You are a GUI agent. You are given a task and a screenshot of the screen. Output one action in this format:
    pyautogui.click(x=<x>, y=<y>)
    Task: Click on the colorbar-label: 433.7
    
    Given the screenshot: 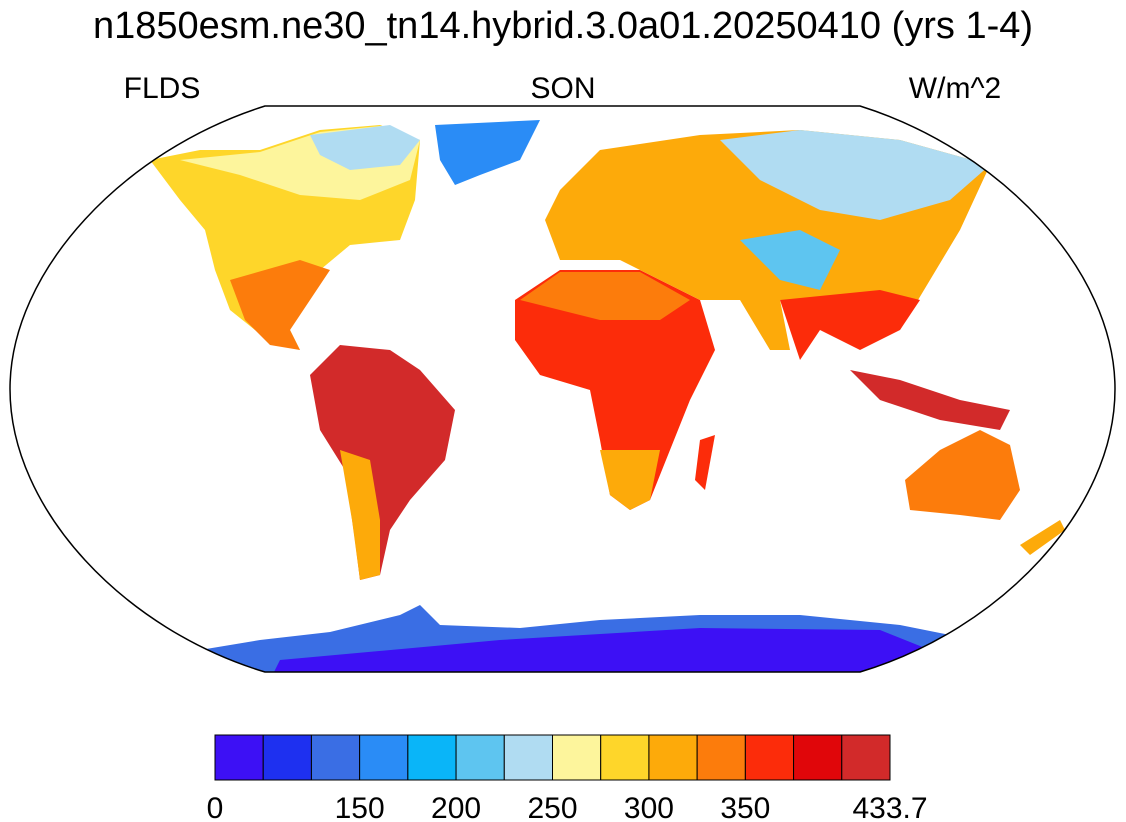 What is the action you would take?
    pyautogui.click(x=889, y=807)
    